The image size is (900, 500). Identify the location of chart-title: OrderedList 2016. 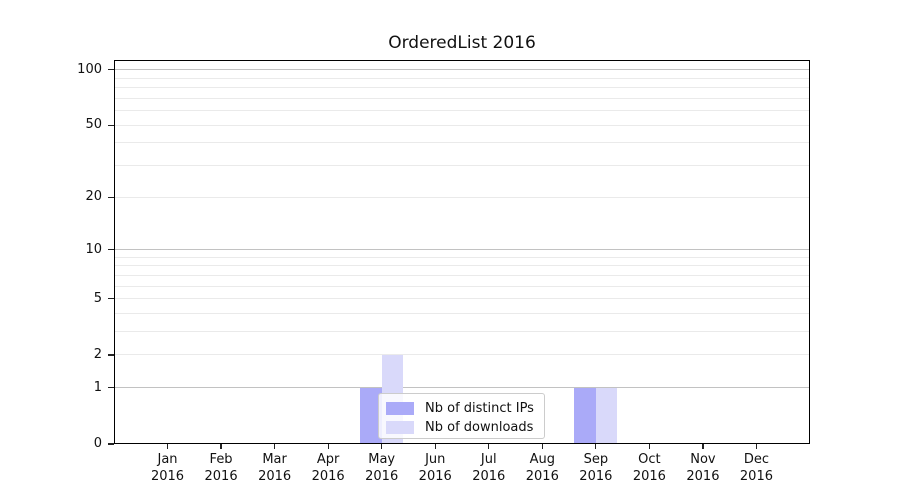
(462, 43).